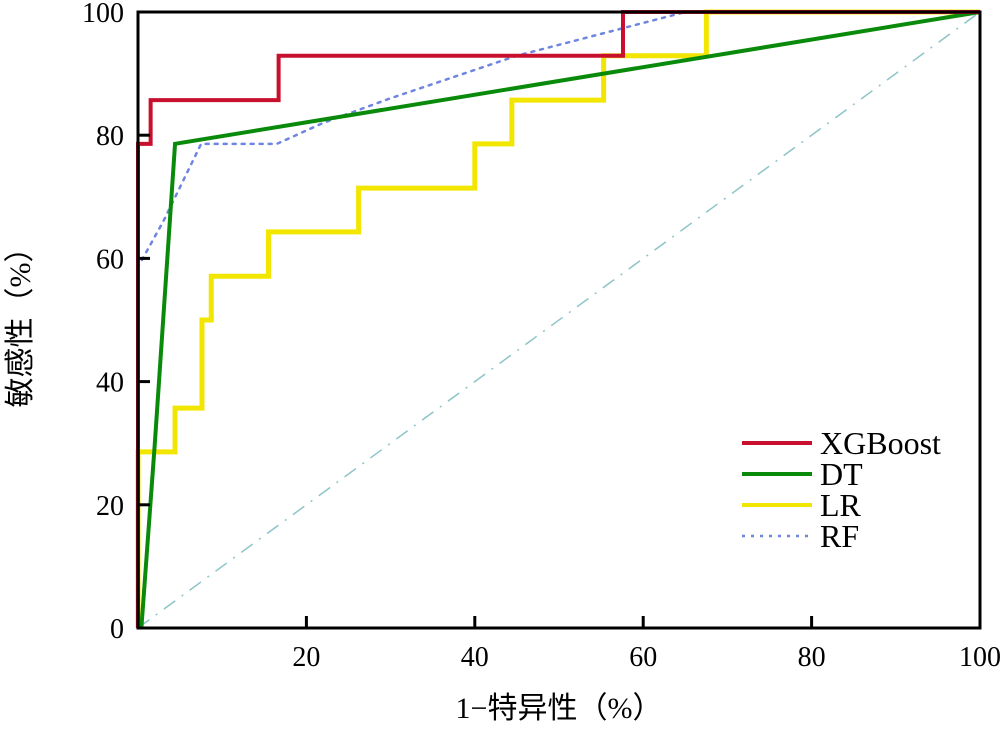 The width and height of the screenshot is (1000, 729). Describe the element at coordinates (841, 474) in the screenshot. I see `legend-label-dt: DT` at that location.